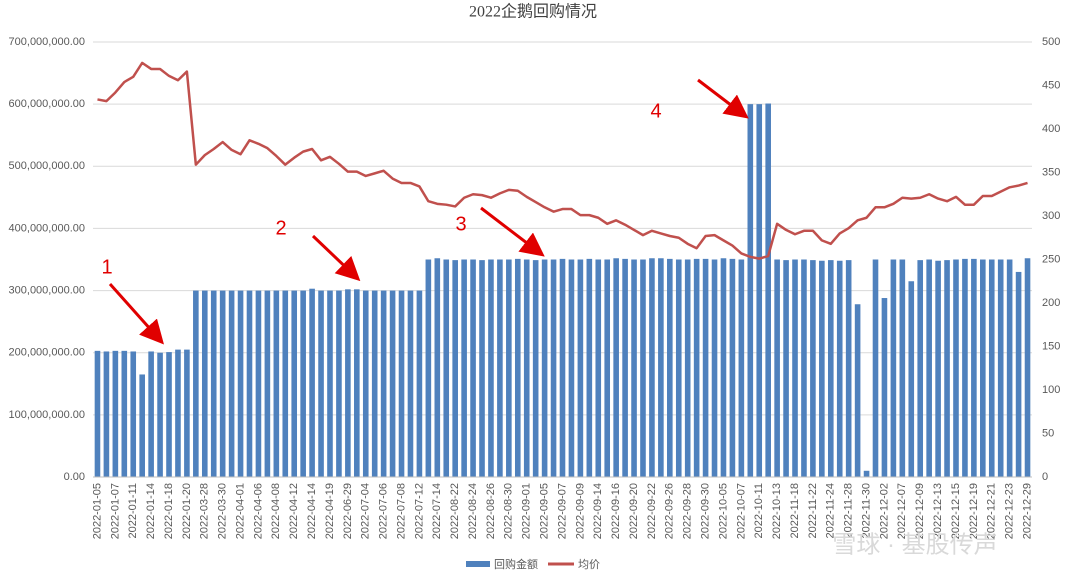  I want to click on x-tick-label: 2022-09-16, so click(616, 511).